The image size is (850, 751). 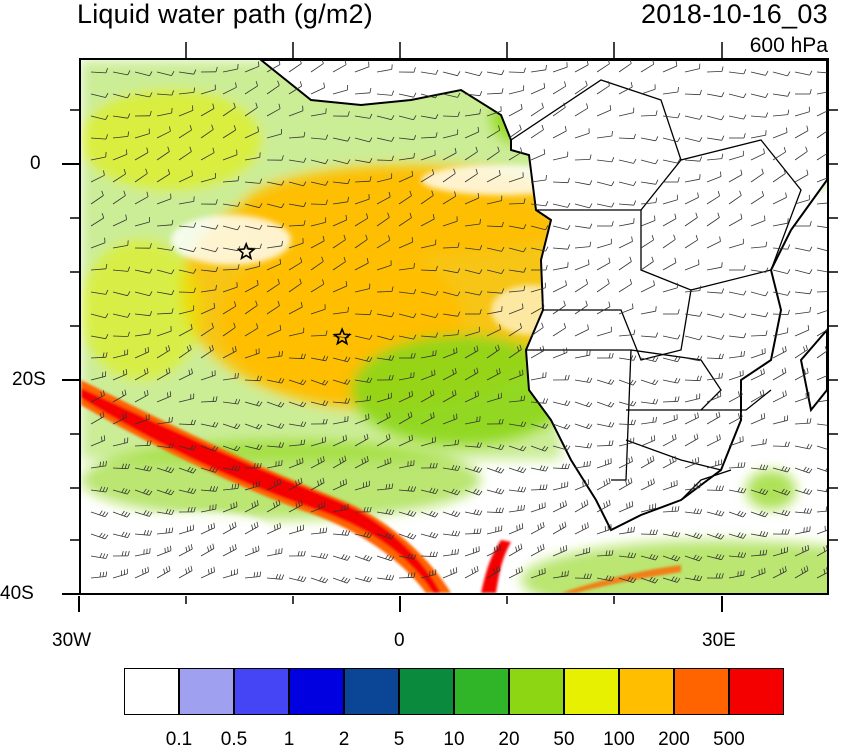 What do you see at coordinates (508, 740) in the screenshot?
I see `colorbar-label: 20` at bounding box center [508, 740].